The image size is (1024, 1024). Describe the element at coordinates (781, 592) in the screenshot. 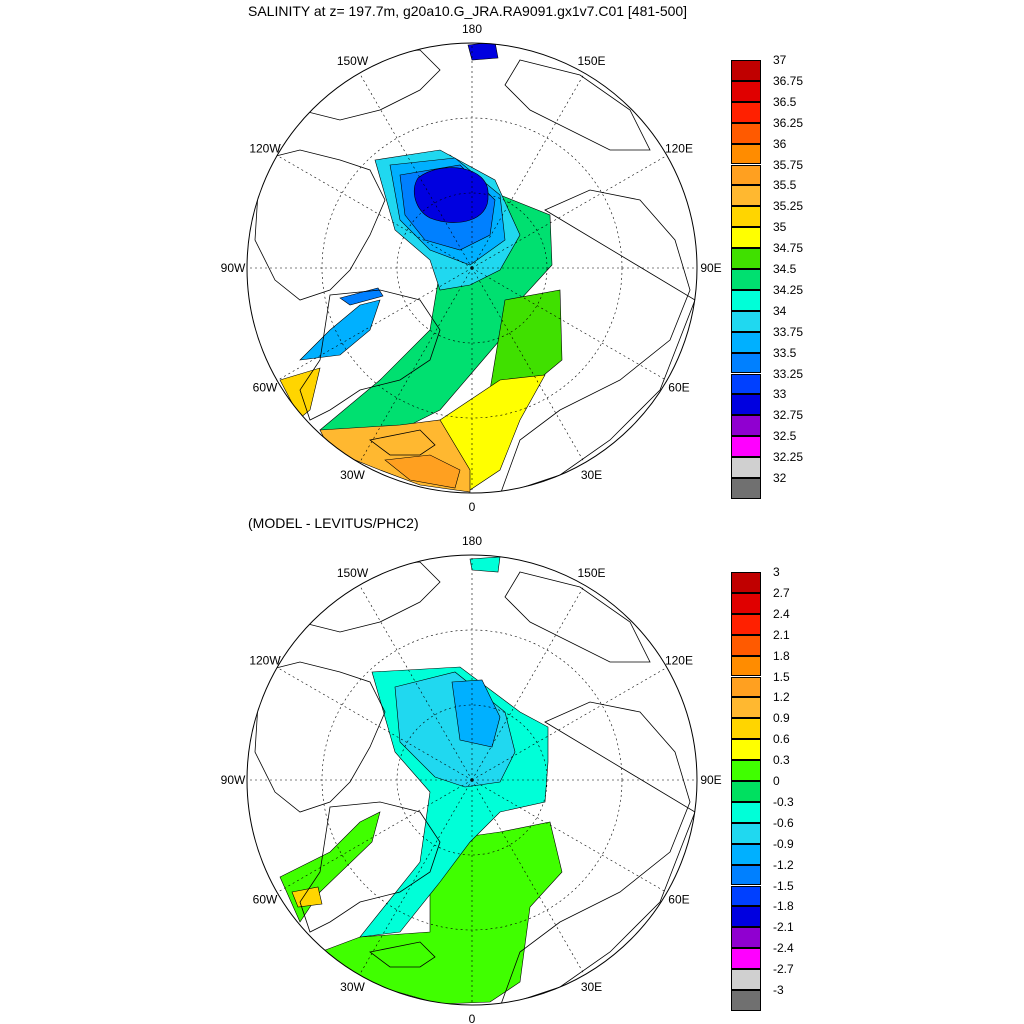

I see `colorbar-tick-label: 2.7` at that location.